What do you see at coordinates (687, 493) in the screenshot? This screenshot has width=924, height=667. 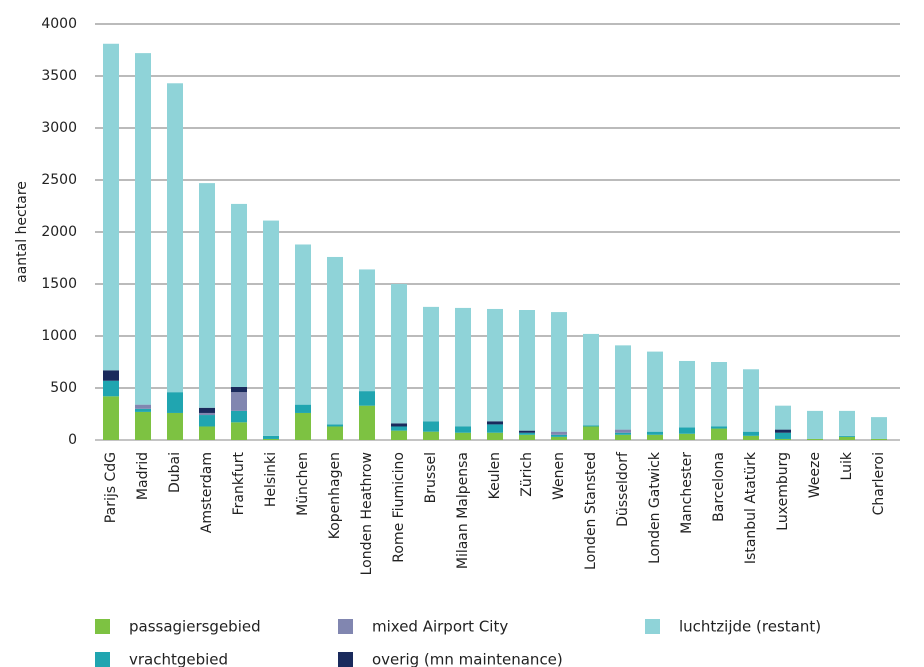 I see `x-tick-label: Manchester` at bounding box center [687, 493].